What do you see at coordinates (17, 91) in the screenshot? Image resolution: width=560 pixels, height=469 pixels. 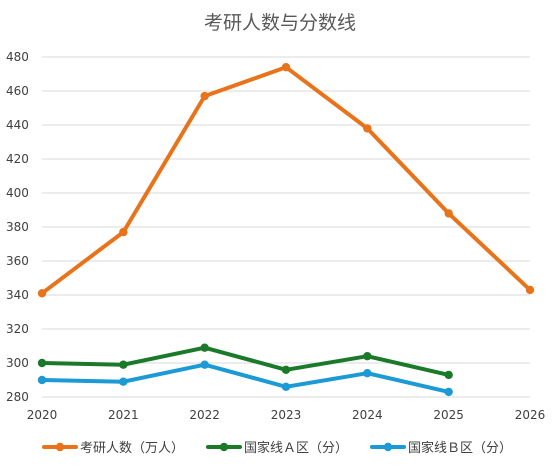 I see `y-tick-label: 460` at bounding box center [17, 91].